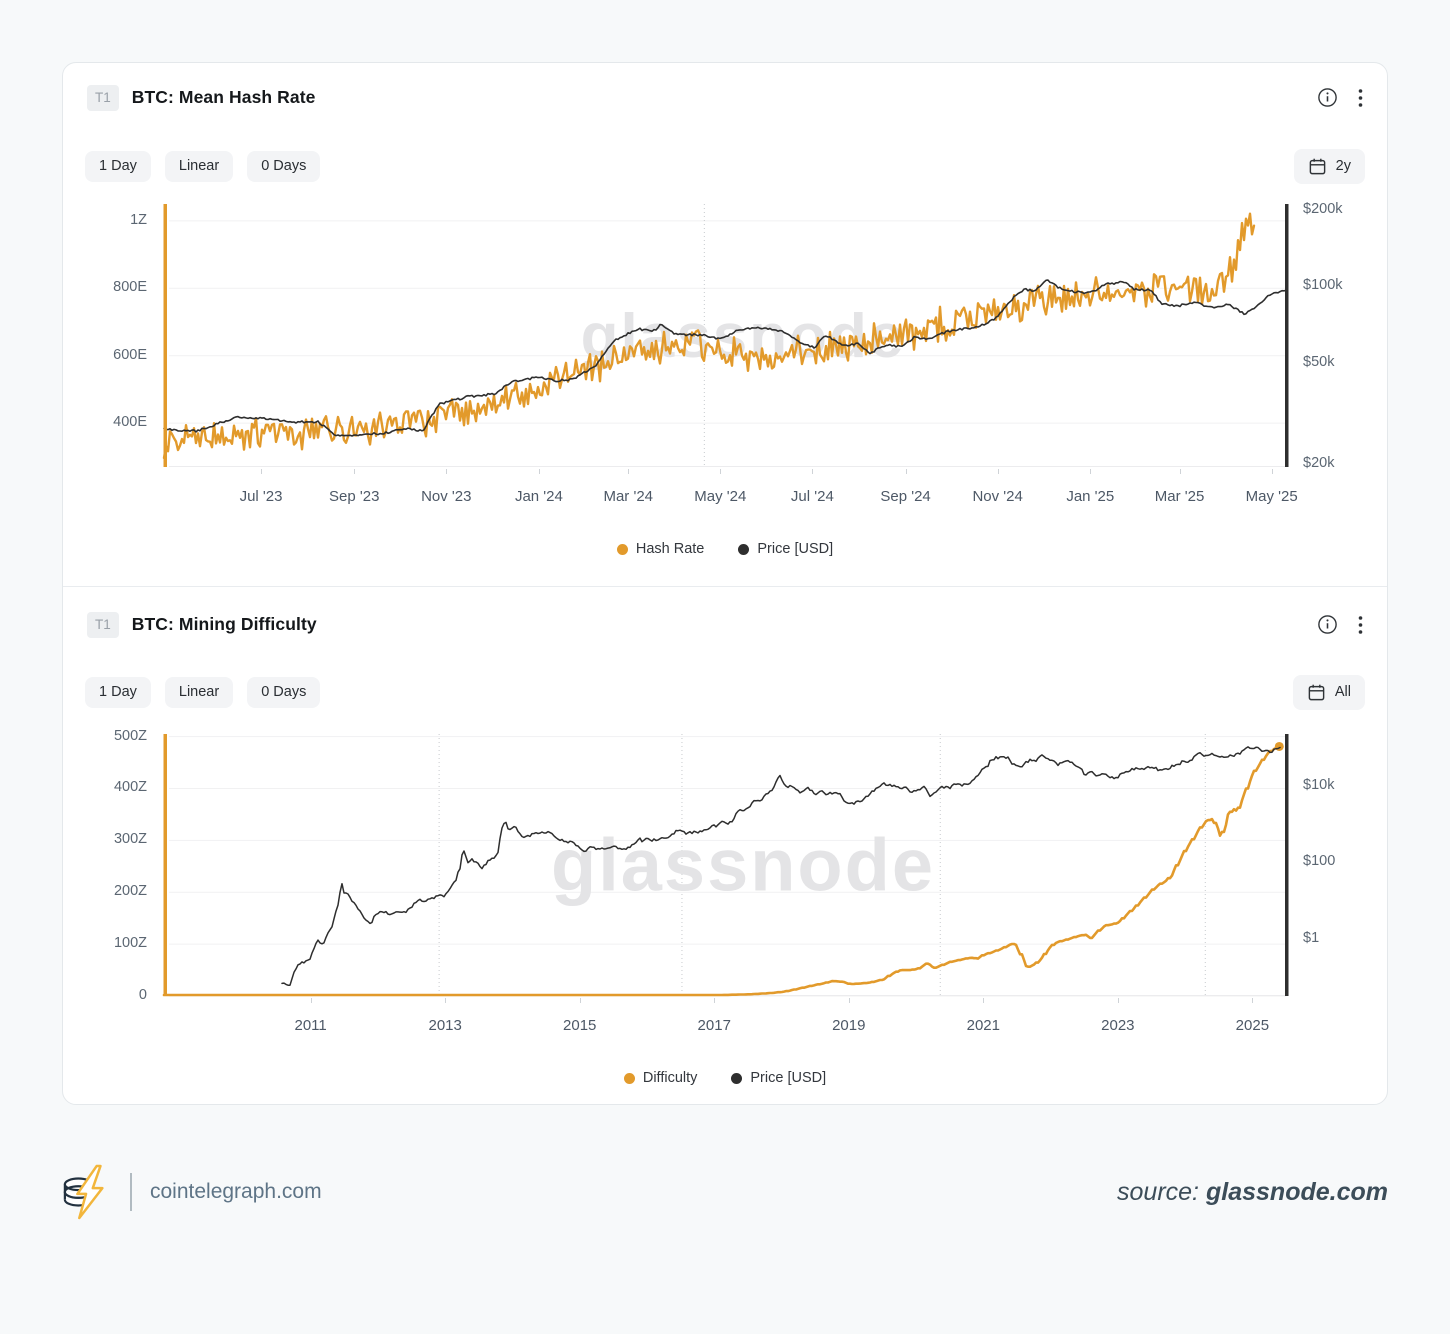 The width and height of the screenshot is (1450, 1334). I want to click on right-axis-tick-label: $20k, so click(1319, 463).